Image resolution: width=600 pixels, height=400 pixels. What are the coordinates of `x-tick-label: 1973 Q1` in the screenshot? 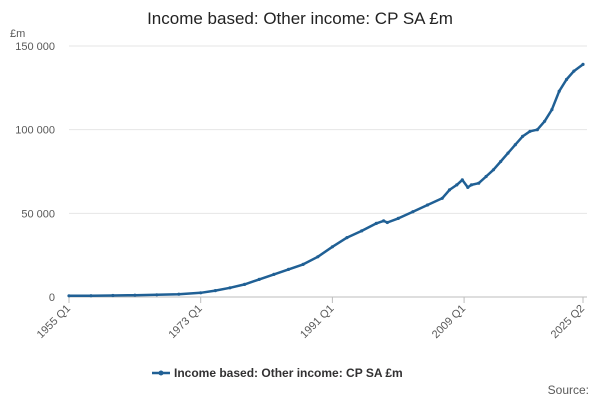 It's located at (185, 322).